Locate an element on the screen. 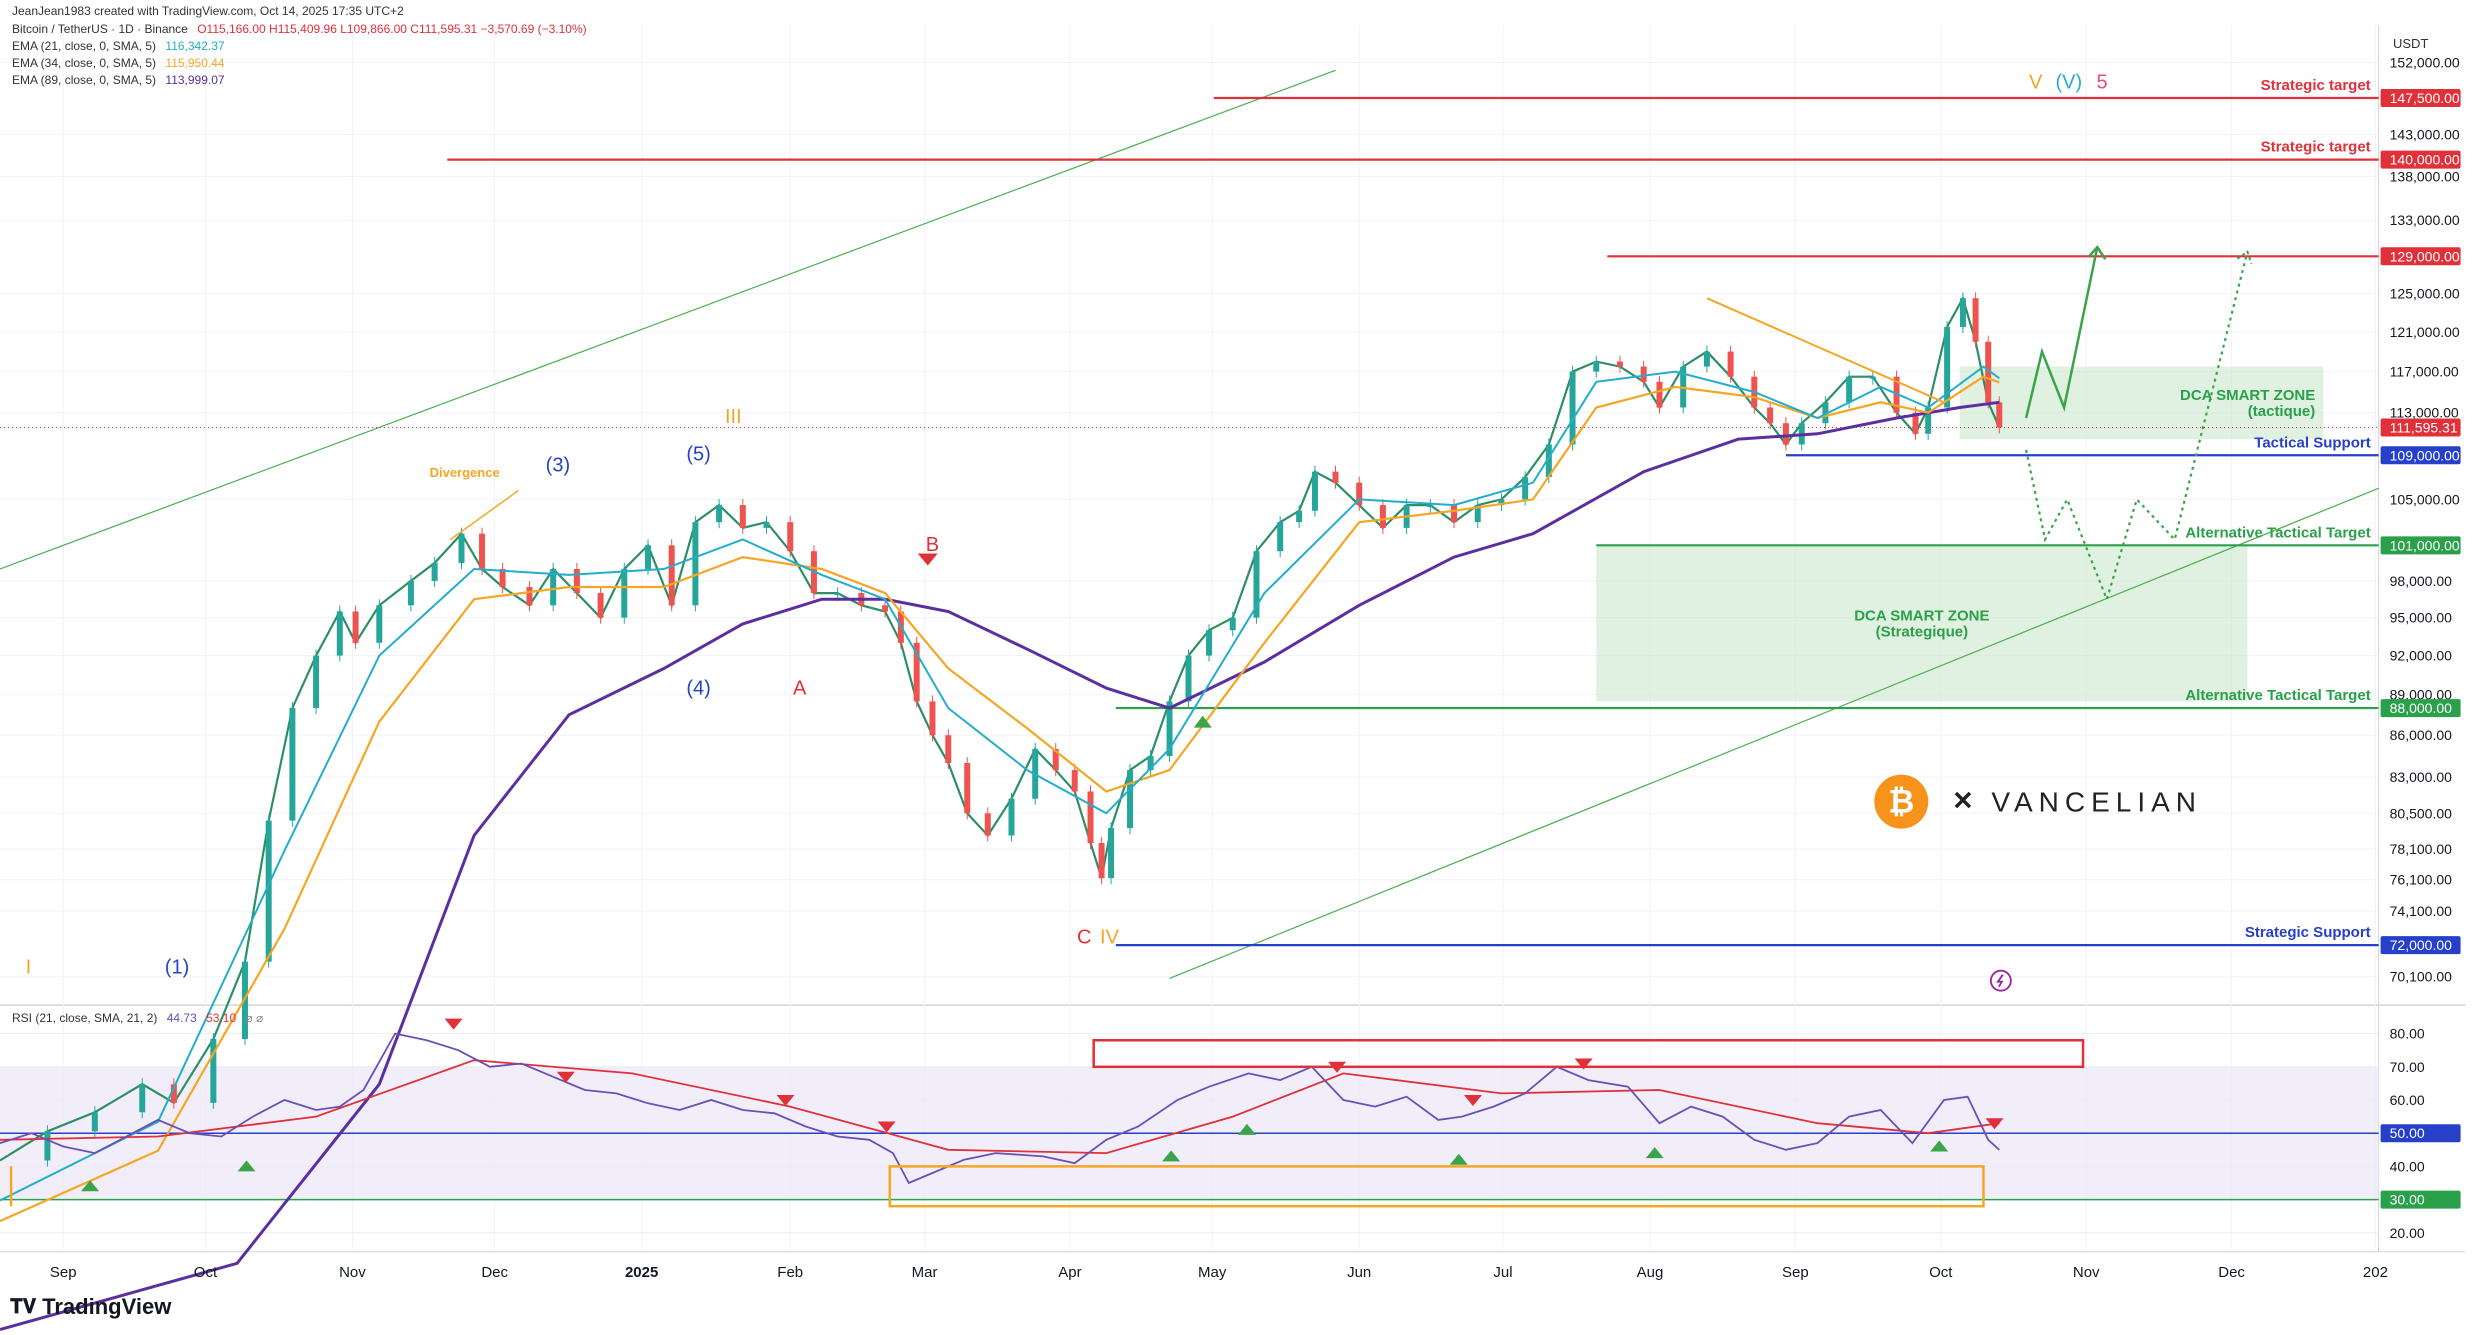 Image resolution: width=2475 pixels, height=1335 pixels. y-tick-label: 74,100.00 is located at coordinates (2421, 911).